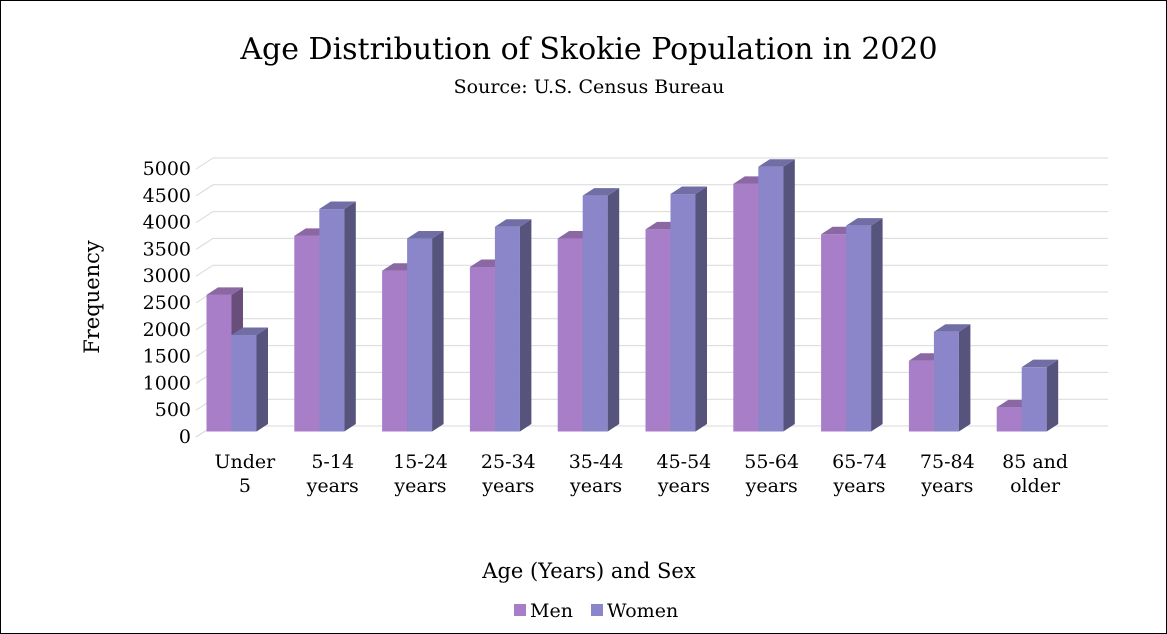 The image size is (1167, 634). I want to click on x-tick-label: Under 5, so click(246, 474).